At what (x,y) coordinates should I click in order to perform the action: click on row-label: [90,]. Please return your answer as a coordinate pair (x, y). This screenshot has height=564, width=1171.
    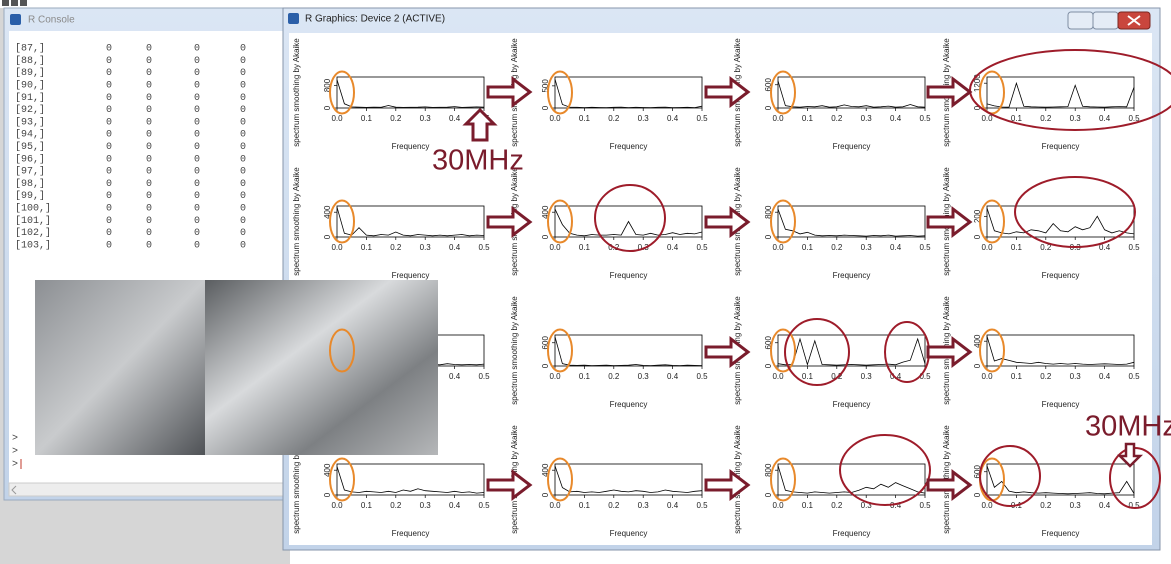
    Looking at the image, I should click on (30, 86).